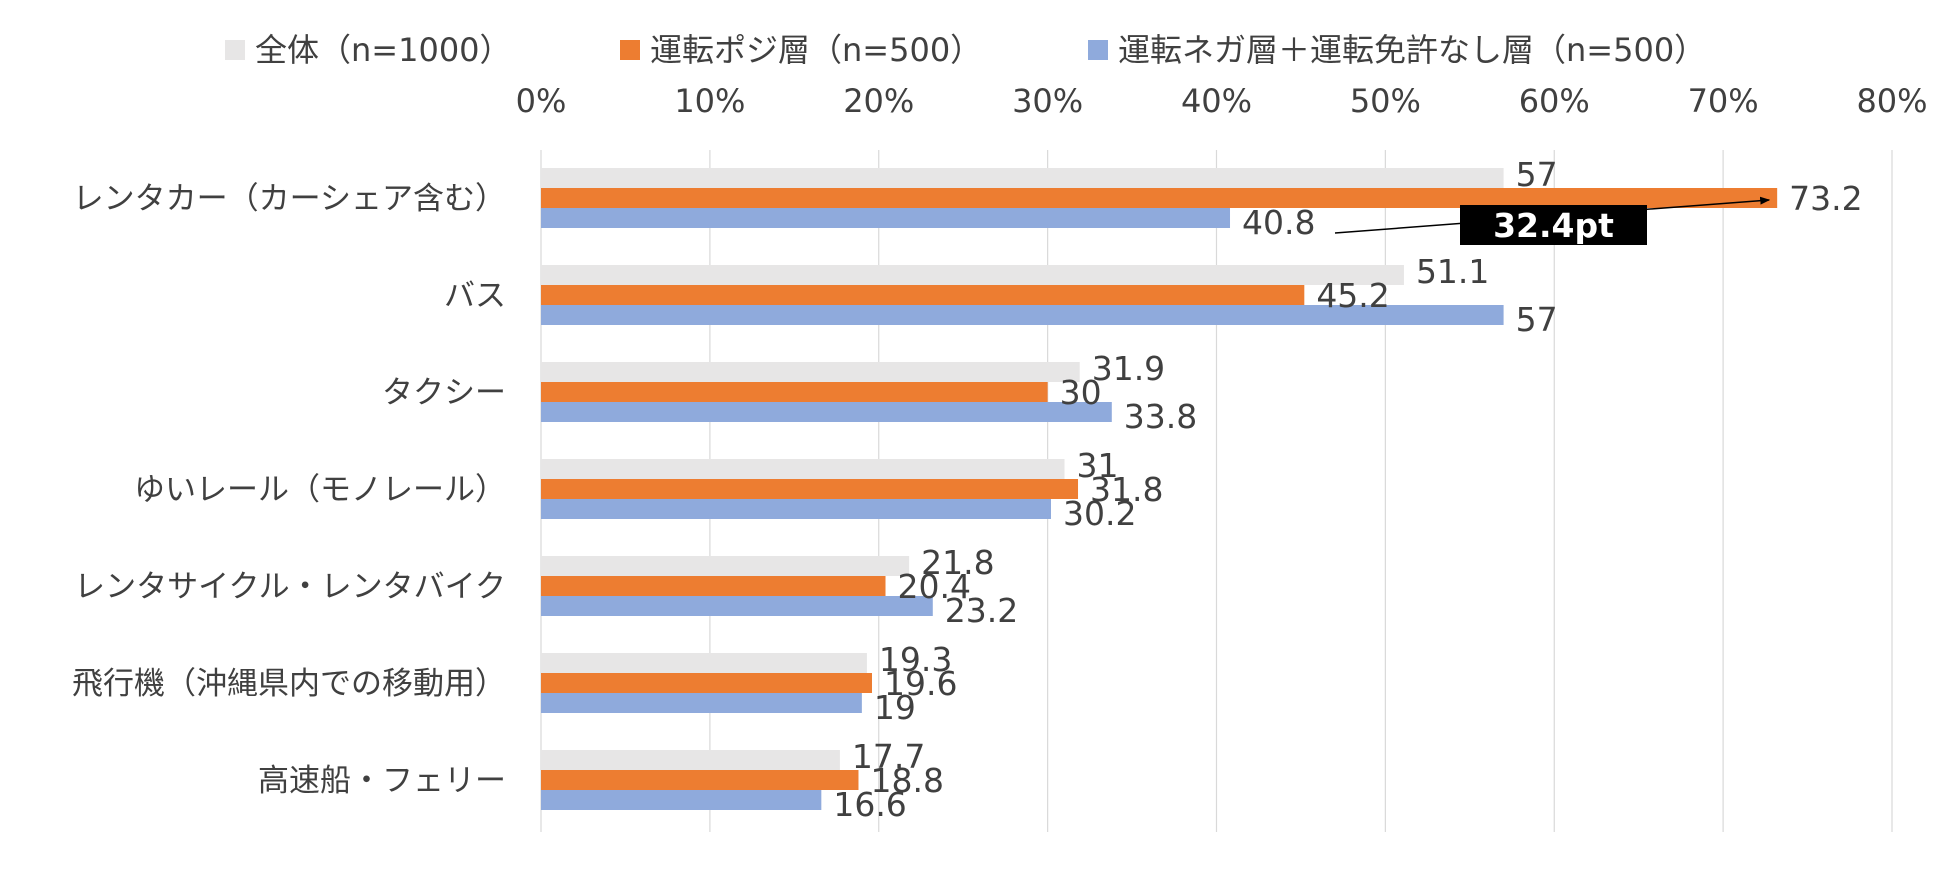  Describe the element at coordinates (289, 199) in the screenshot. I see `category-label: レンタカー（カーシェア含む）` at that location.